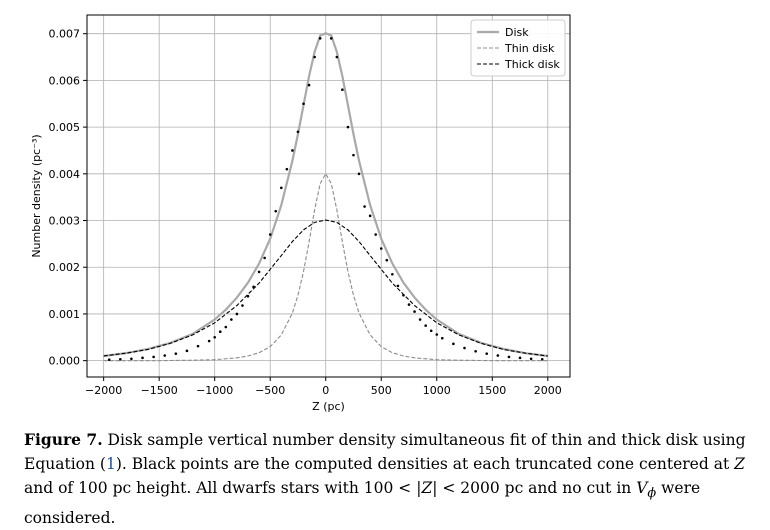 This screenshot has width=770, height=530. I want to click on legend-label: Thin disk, so click(529, 48).